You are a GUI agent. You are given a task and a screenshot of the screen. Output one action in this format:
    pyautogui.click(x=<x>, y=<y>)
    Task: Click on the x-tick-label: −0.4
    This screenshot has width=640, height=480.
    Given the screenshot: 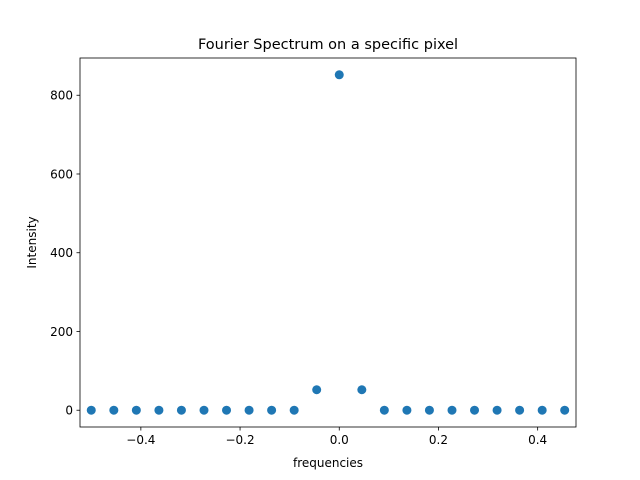 What is the action you would take?
    pyautogui.click(x=140, y=440)
    